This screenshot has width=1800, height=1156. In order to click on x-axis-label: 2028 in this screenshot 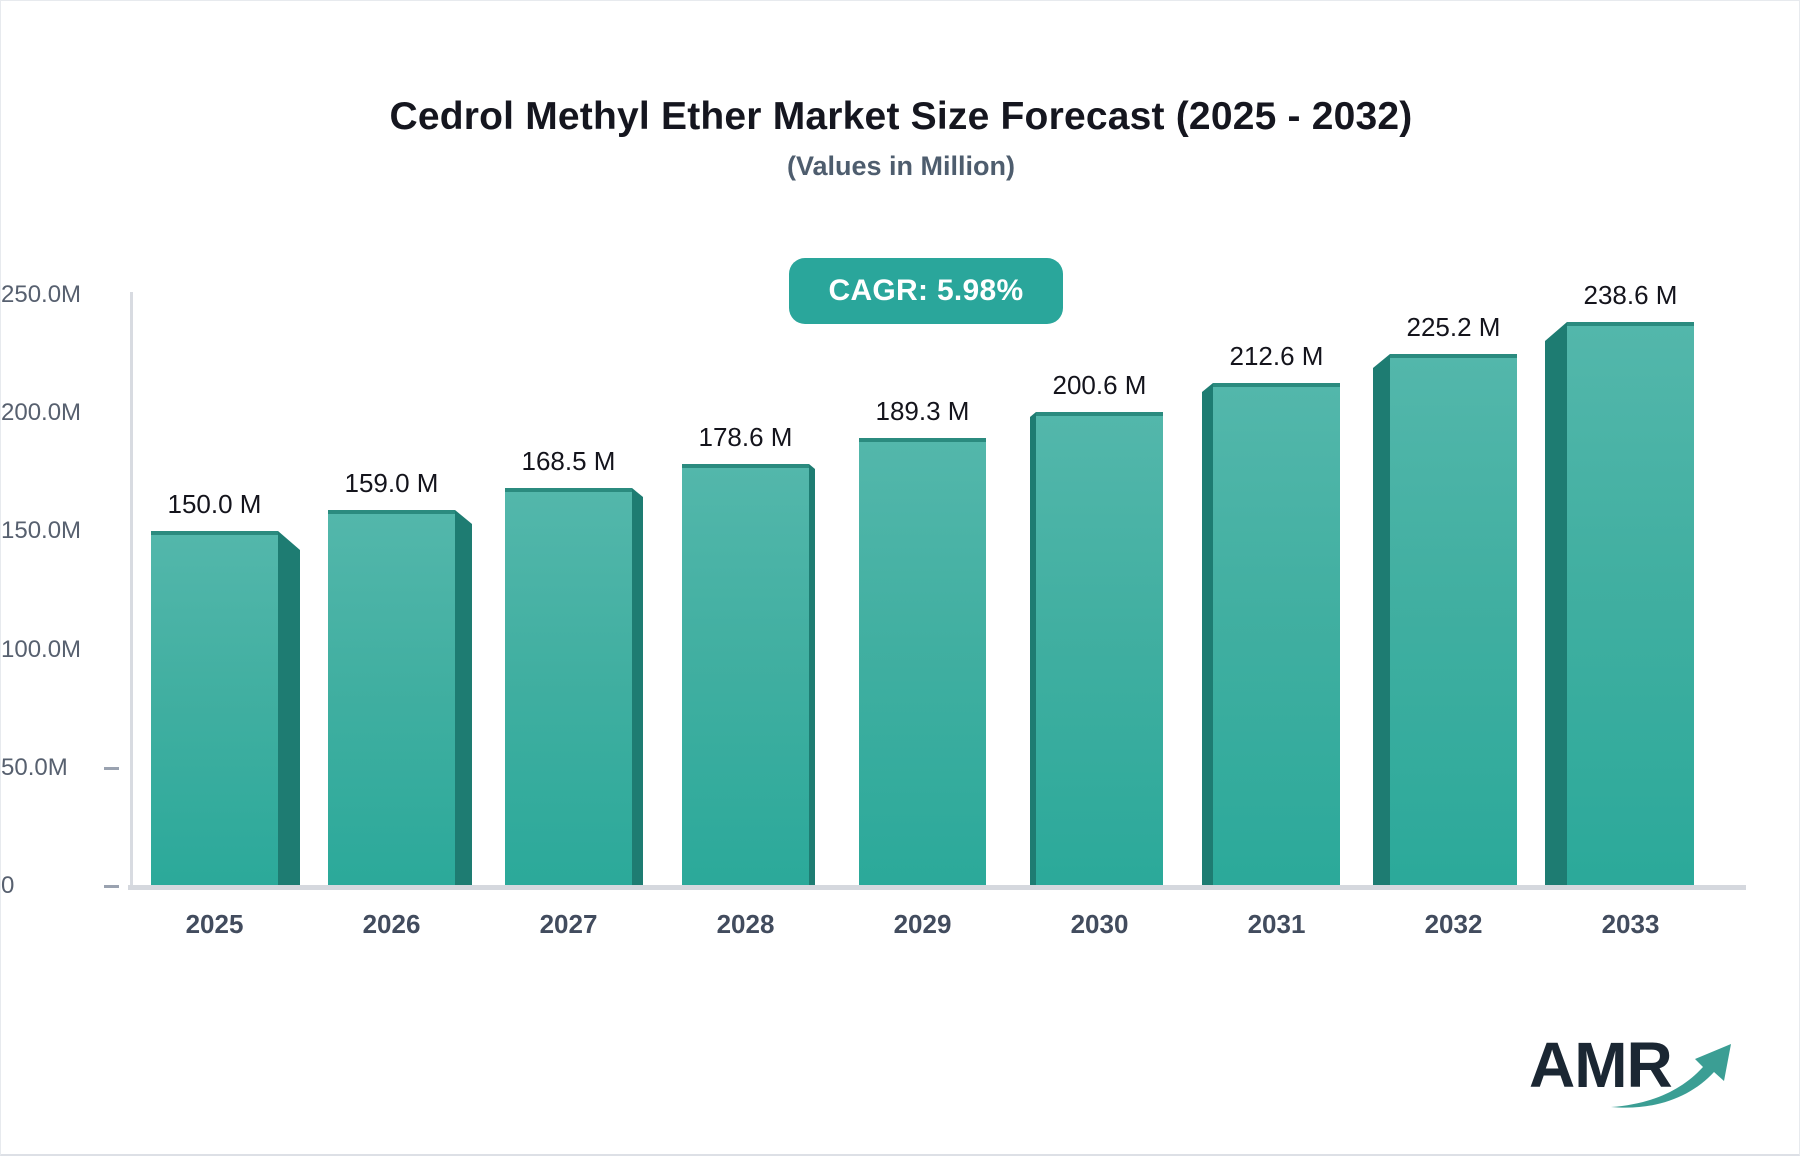, I will do `click(745, 924)`.